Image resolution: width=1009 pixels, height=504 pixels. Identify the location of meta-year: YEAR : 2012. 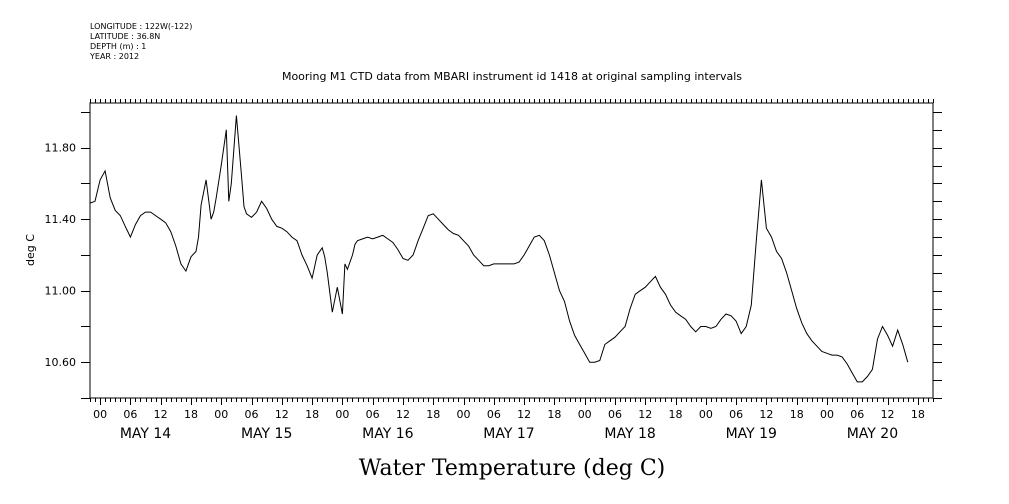
(115, 56).